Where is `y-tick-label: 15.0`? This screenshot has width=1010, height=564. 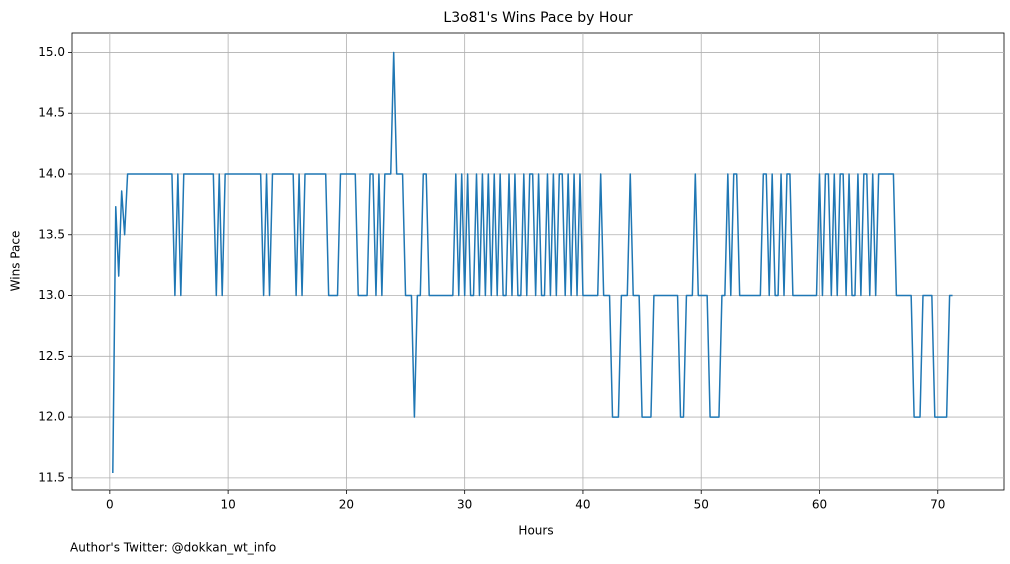
y-tick-label: 15.0 is located at coordinates (51, 52).